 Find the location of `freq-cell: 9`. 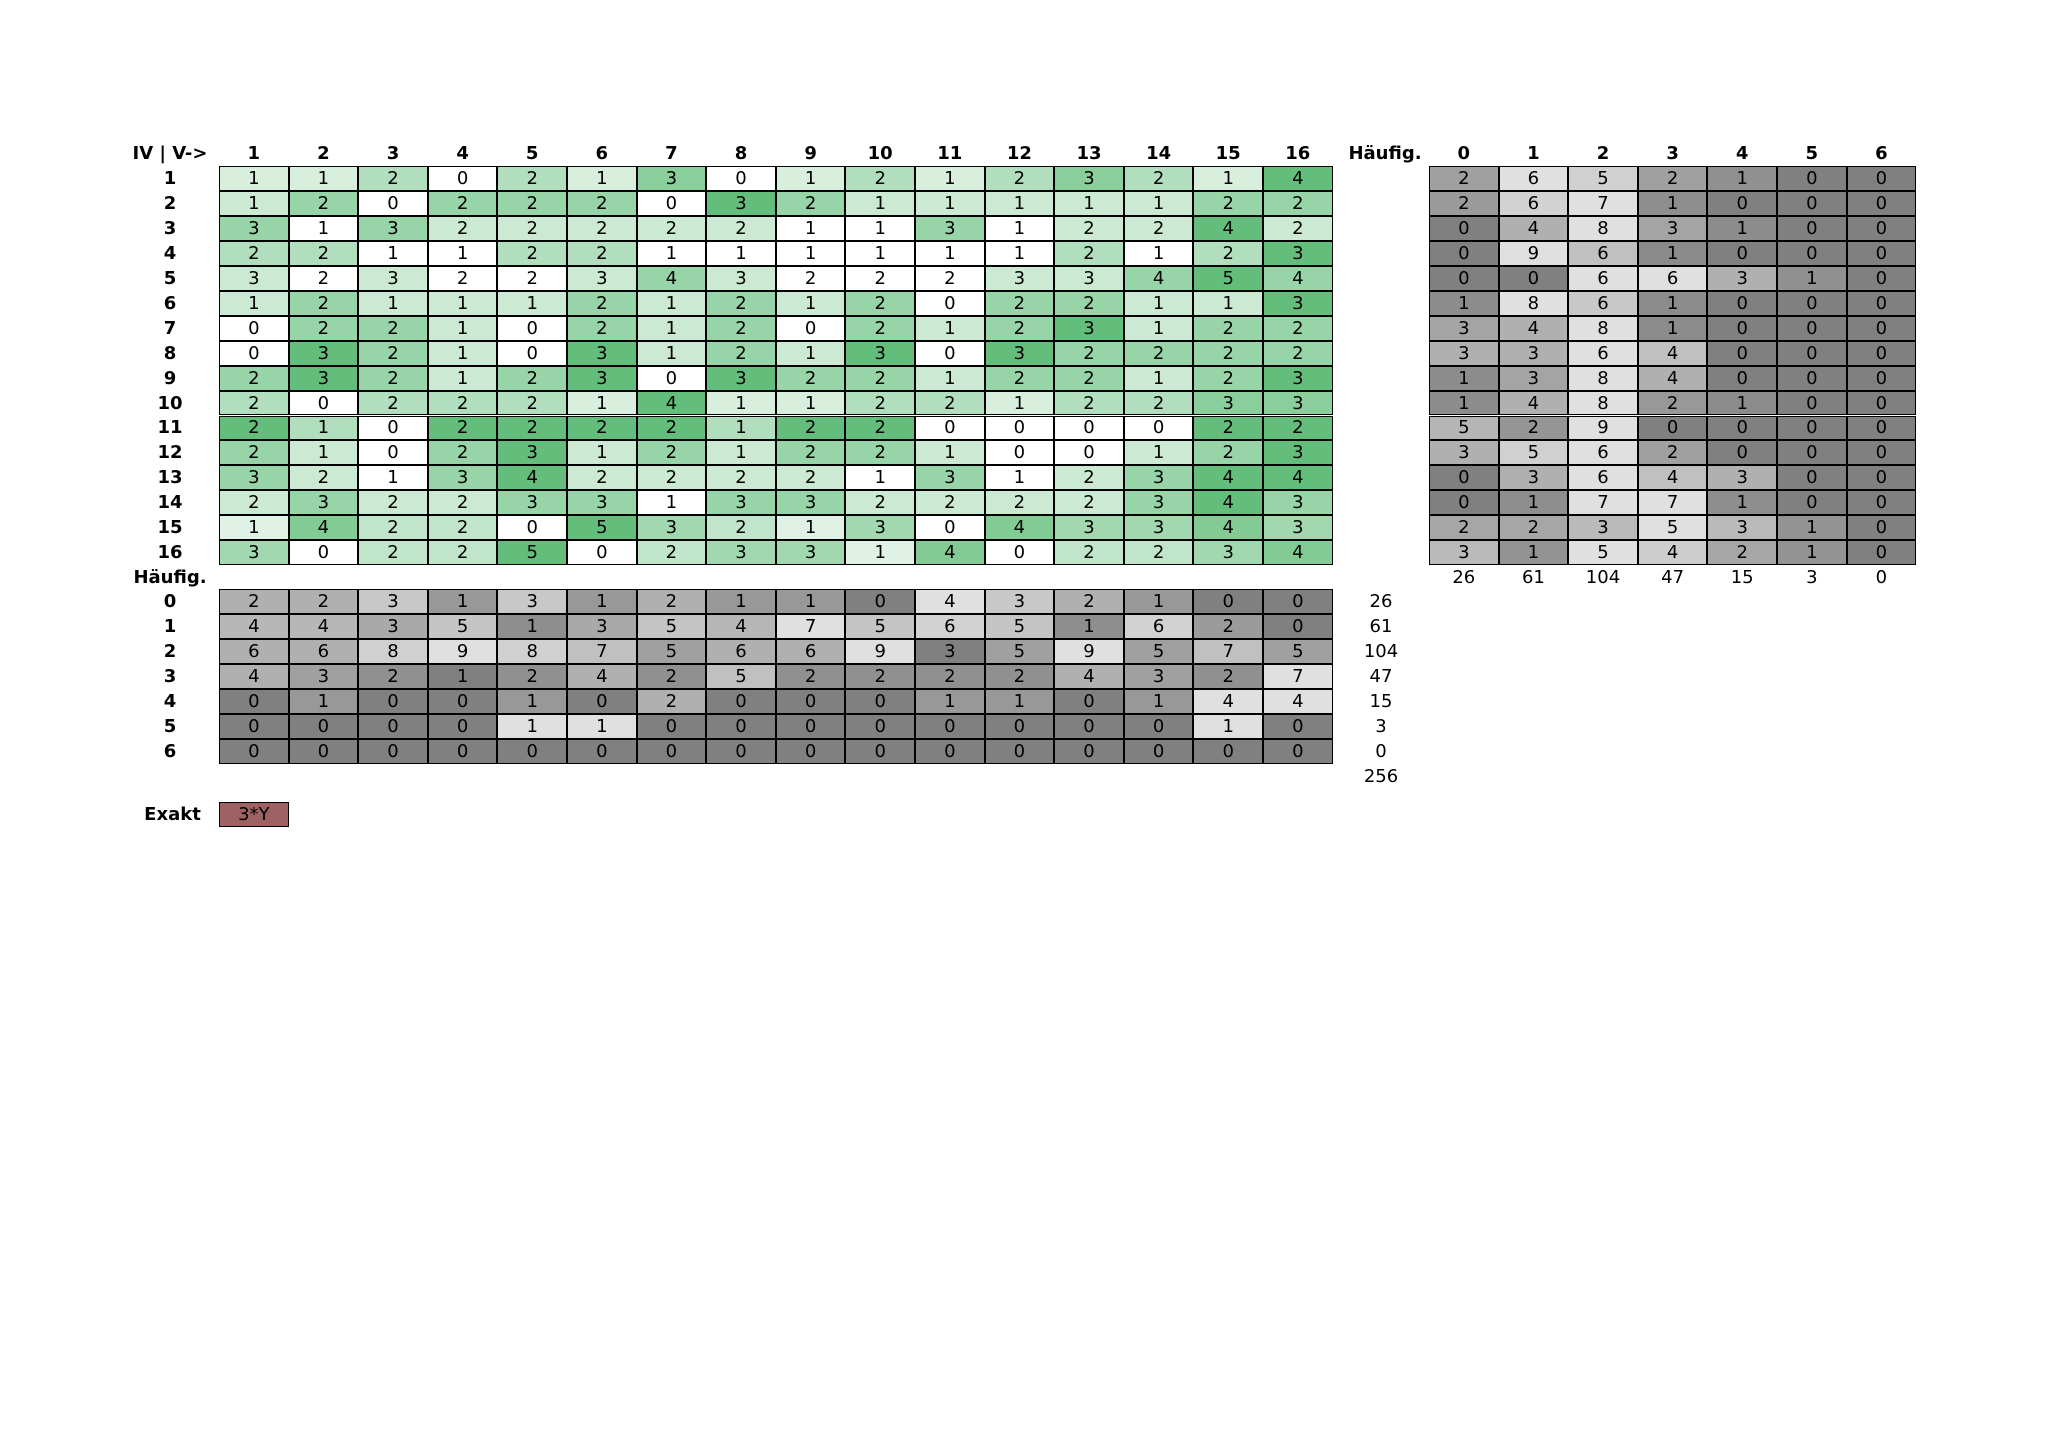

freq-cell: 9 is located at coordinates (462, 651).